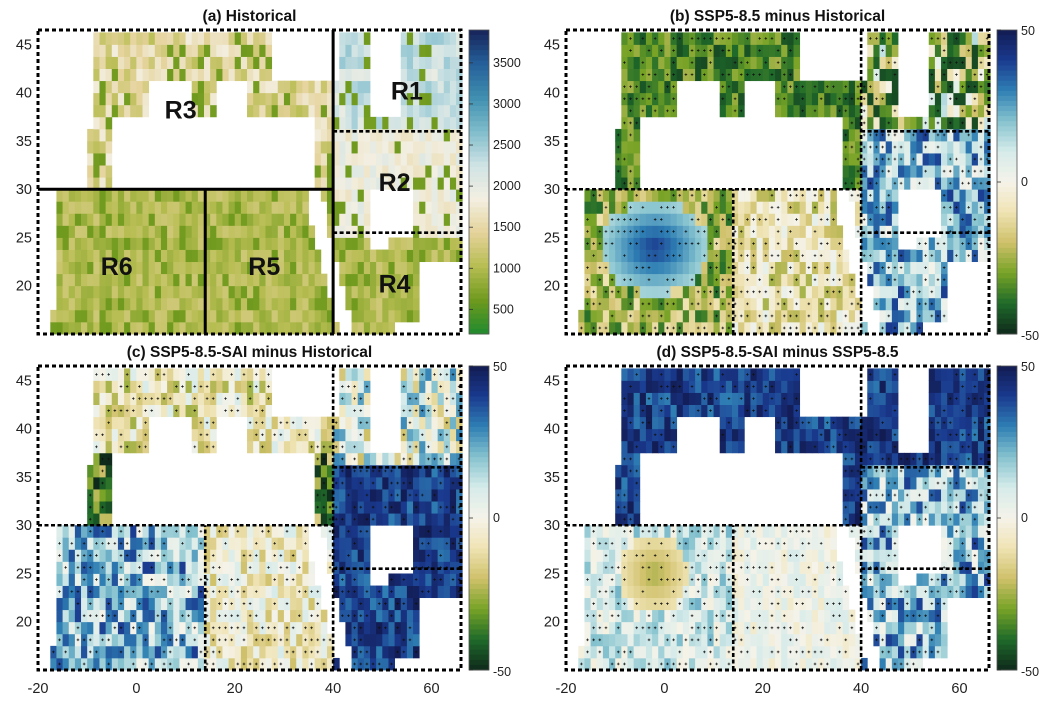 Image resolution: width=1060 pixels, height=706 pixels. Describe the element at coordinates (264, 267) in the screenshot. I see `region-label-r5: R5` at that location.